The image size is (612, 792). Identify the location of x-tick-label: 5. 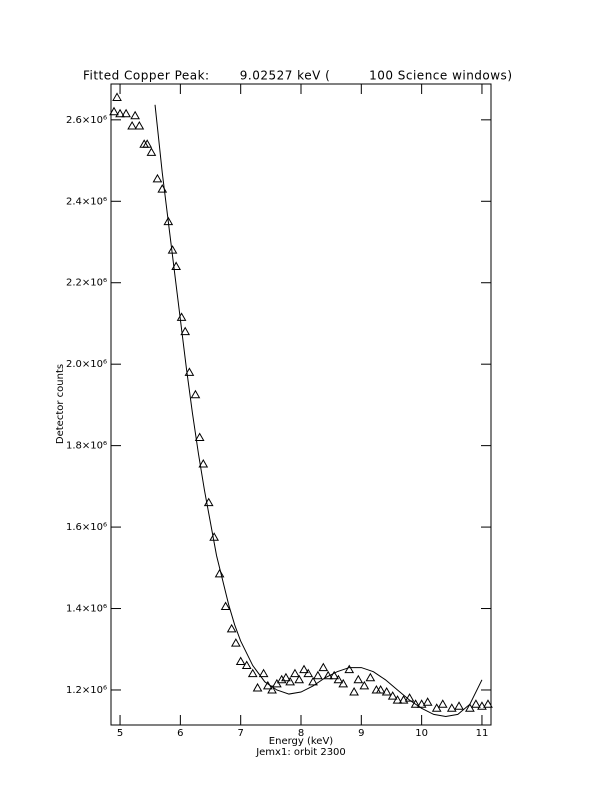
(120, 733).